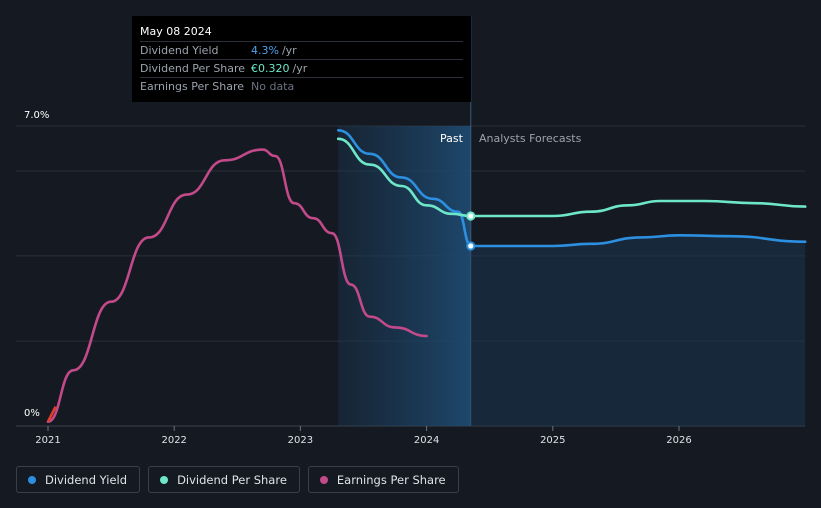  I want to click on legend-item-dividend-yield: Dividend Yield, so click(78, 479).